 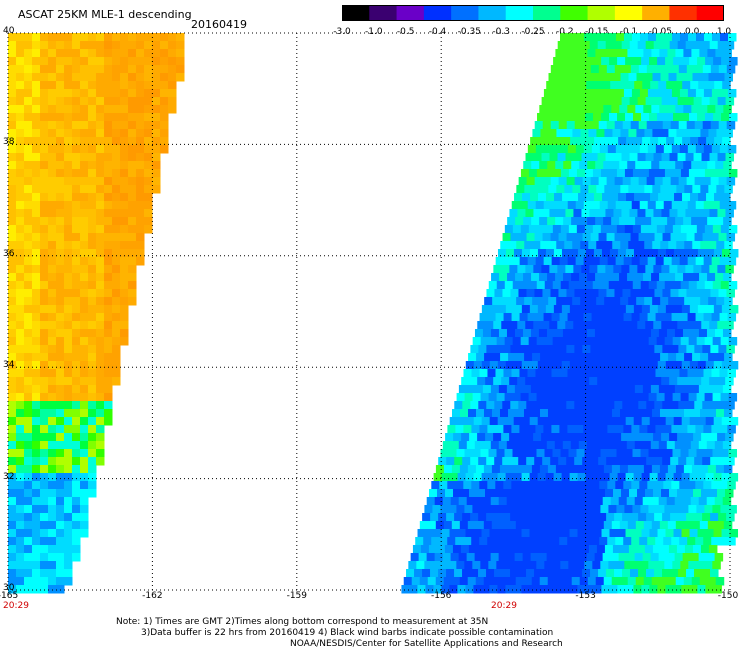 I want to click on colorbar-swatch, so click(x=410, y=13).